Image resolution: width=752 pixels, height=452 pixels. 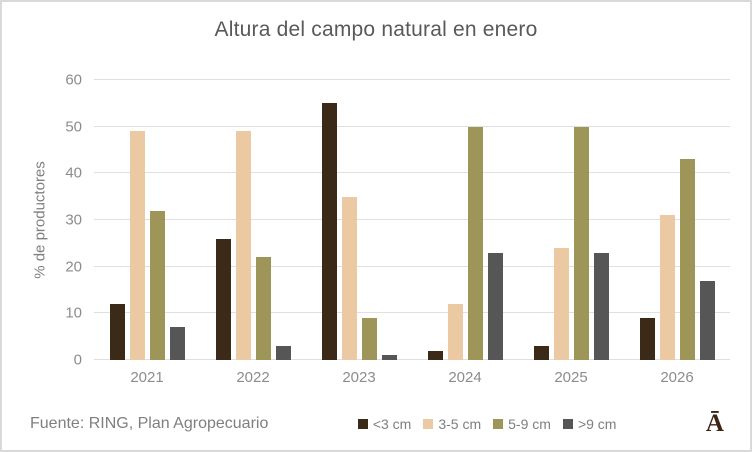 I want to click on x-axis-label: 2024, so click(x=465, y=377).